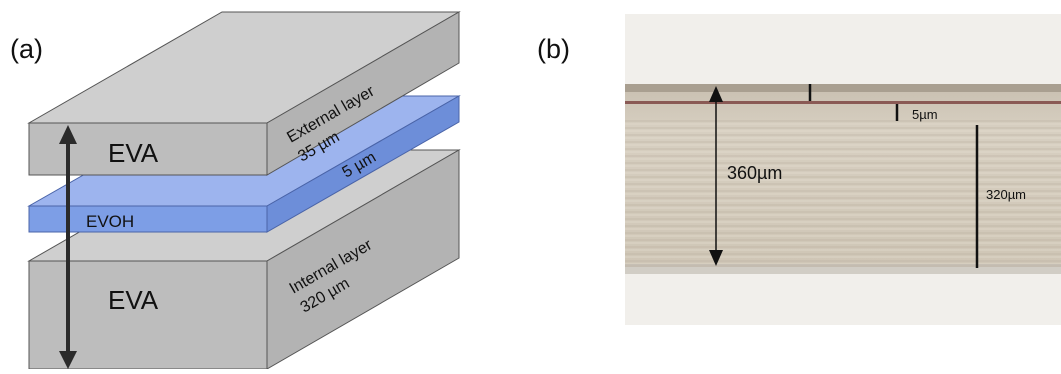 The height and width of the screenshot is (374, 1061). I want to click on film-top-edge, so click(843, 88).